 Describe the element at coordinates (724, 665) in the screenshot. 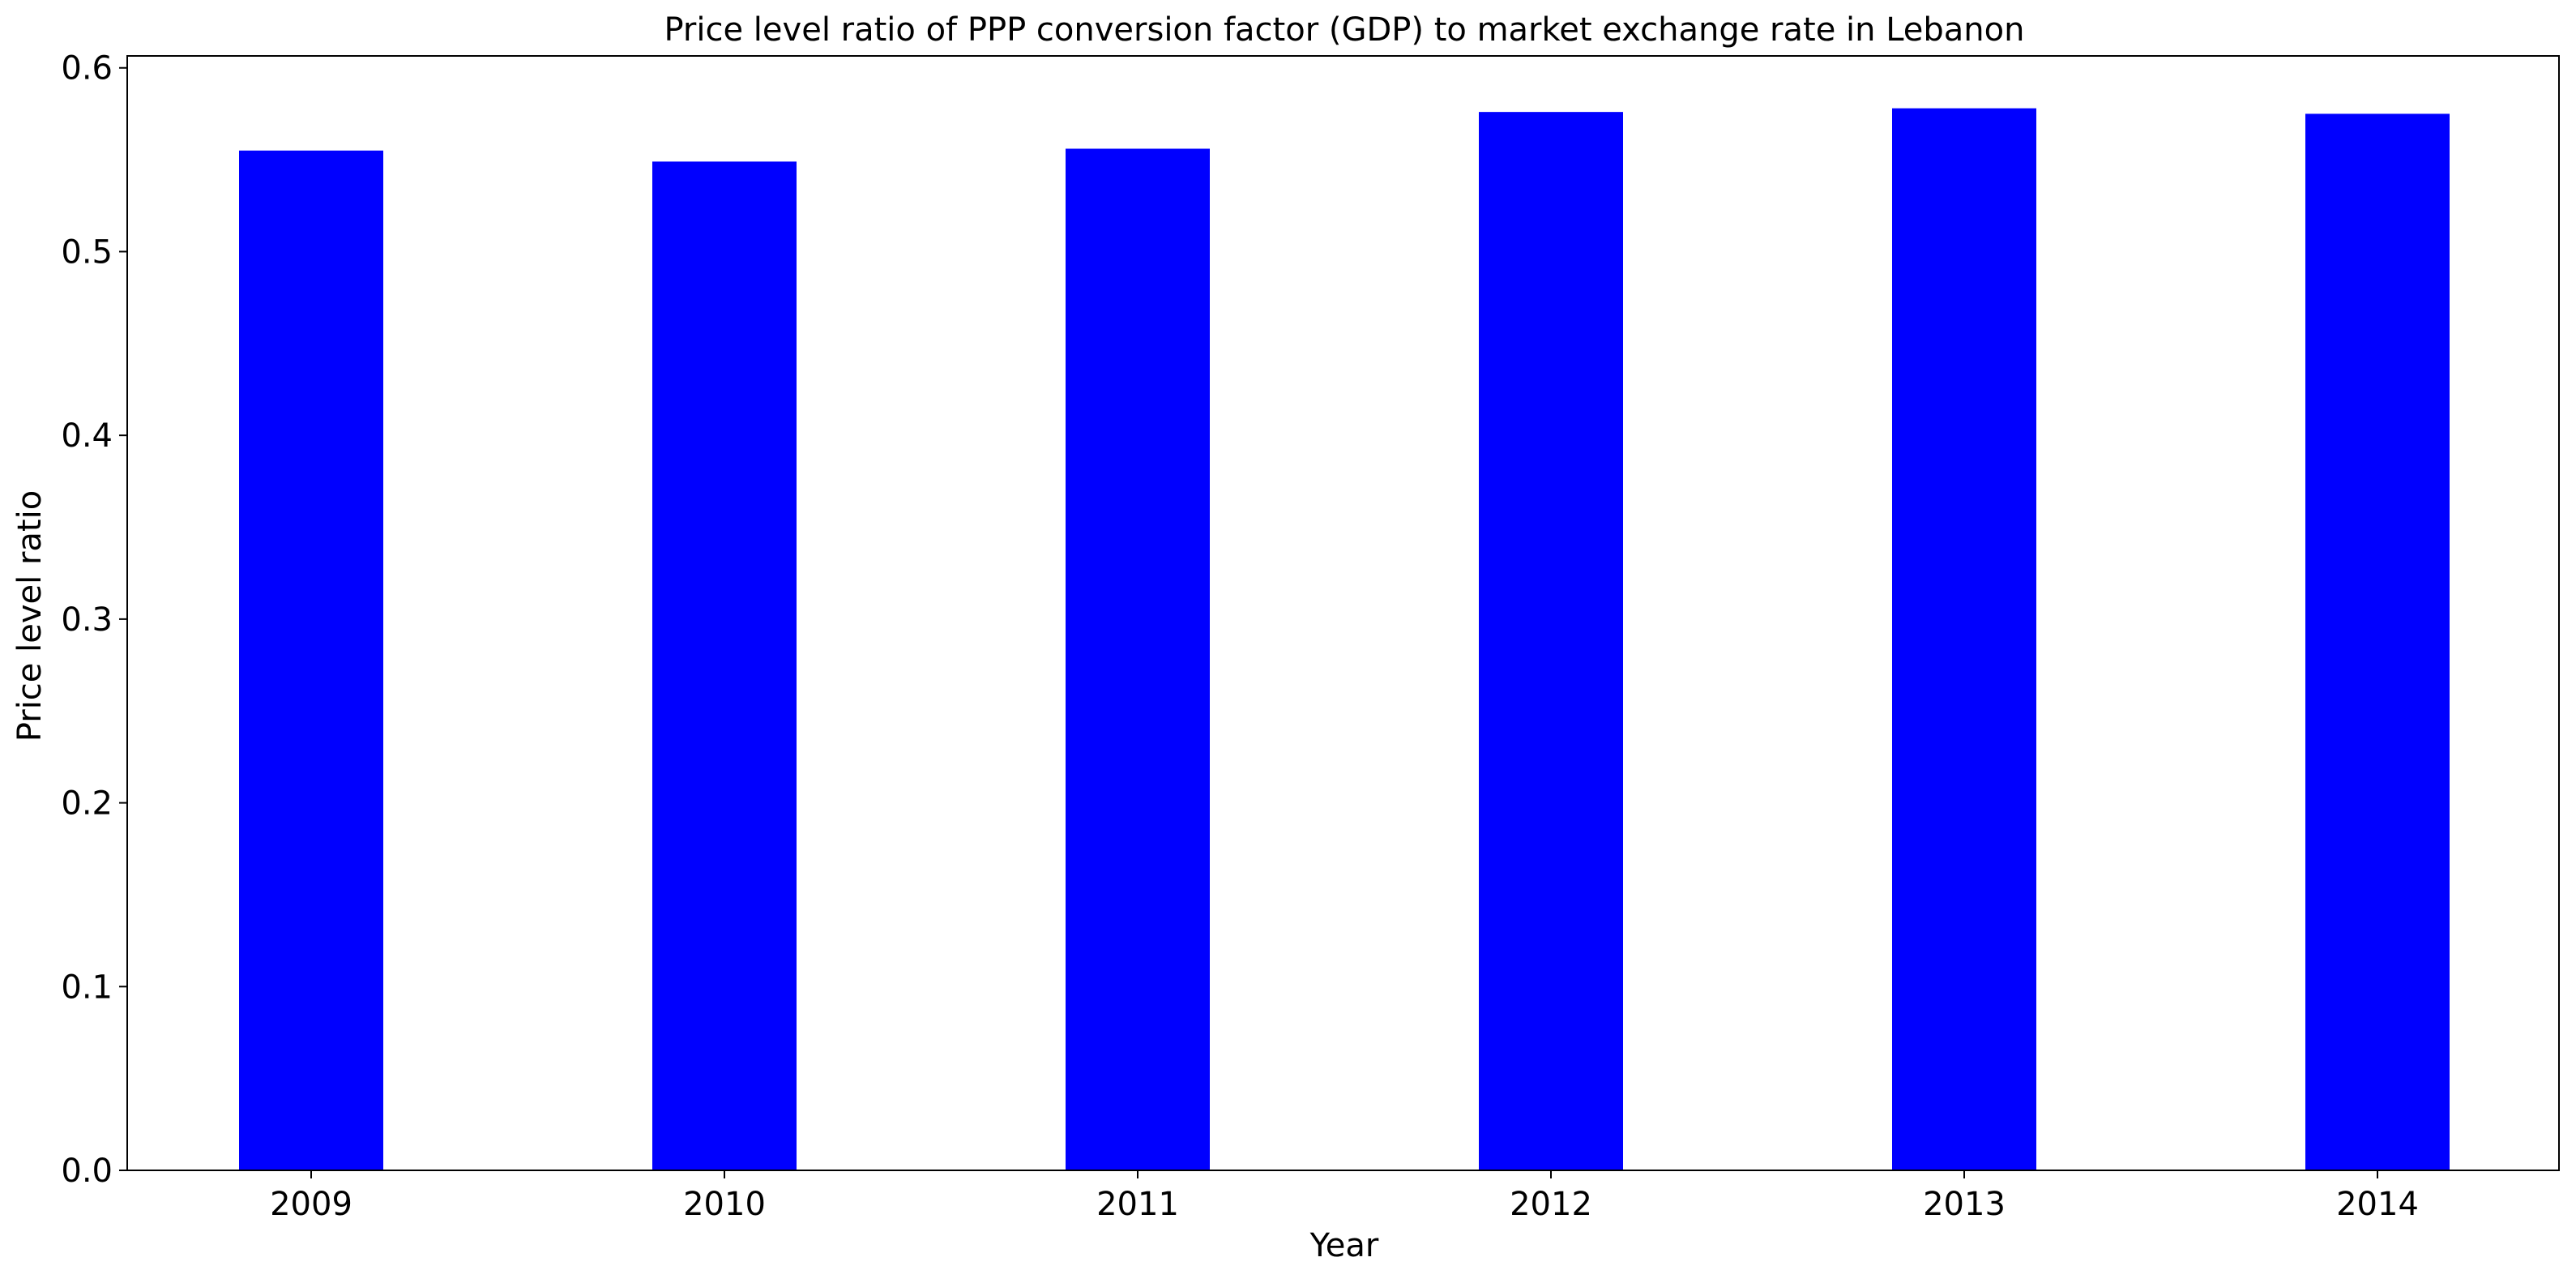

I see `bar-2010` at that location.